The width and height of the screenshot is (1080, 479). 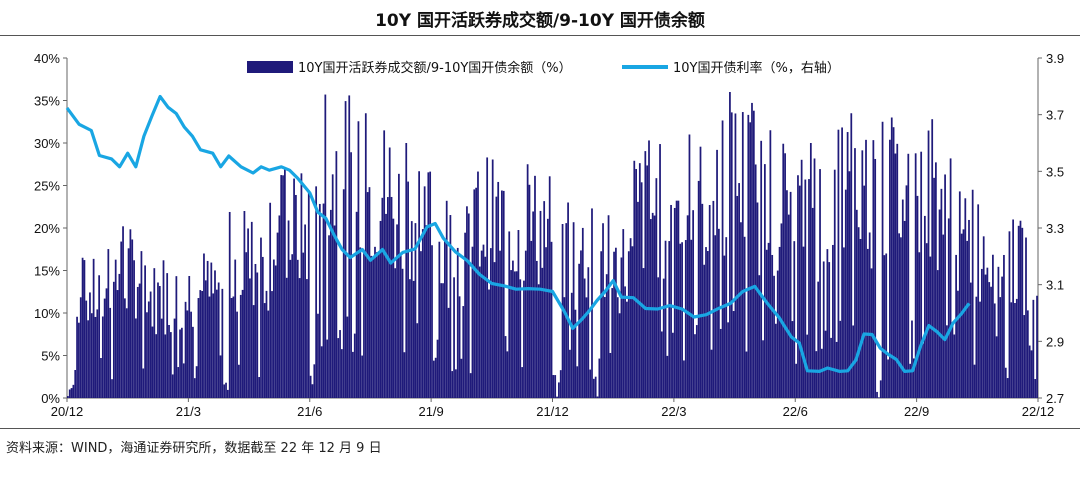 I want to click on footer-divider, so click(x=540, y=428).